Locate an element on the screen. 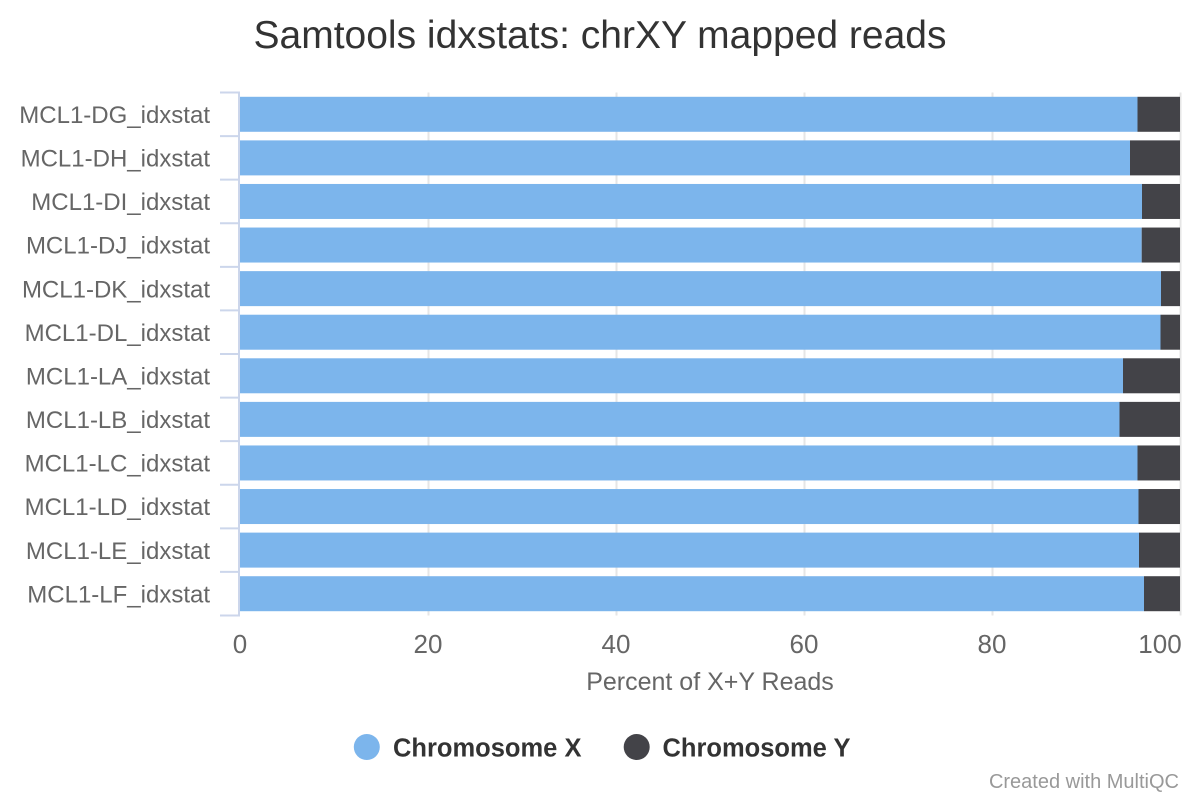 The image size is (1200, 805). svg-text: 0 is located at coordinates (240, 644).